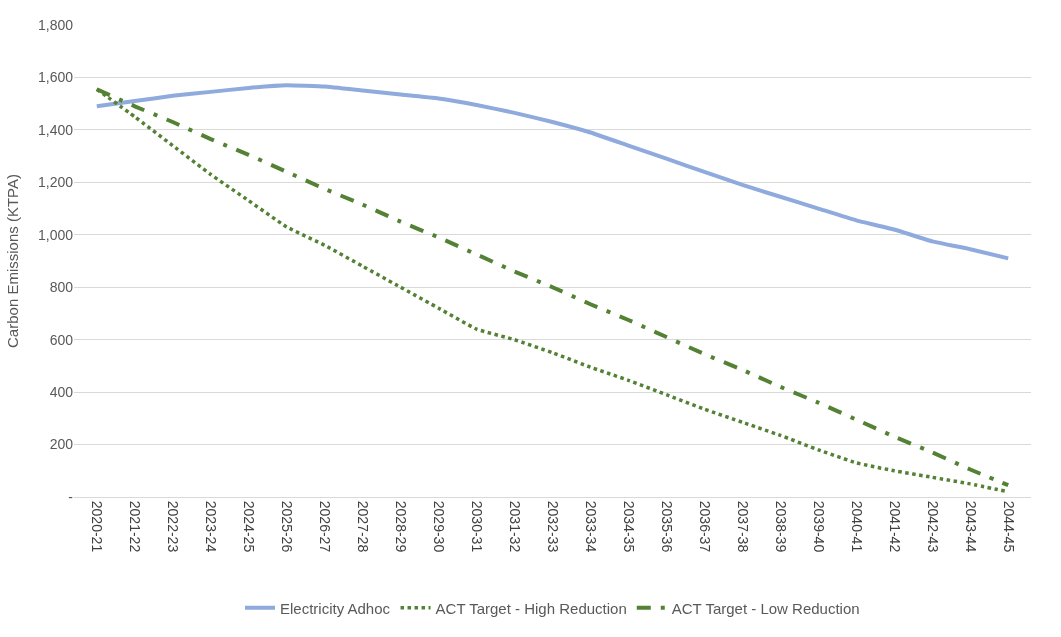 The image size is (1061, 637). I want to click on x-tick-label: 2043-44, so click(970, 526).